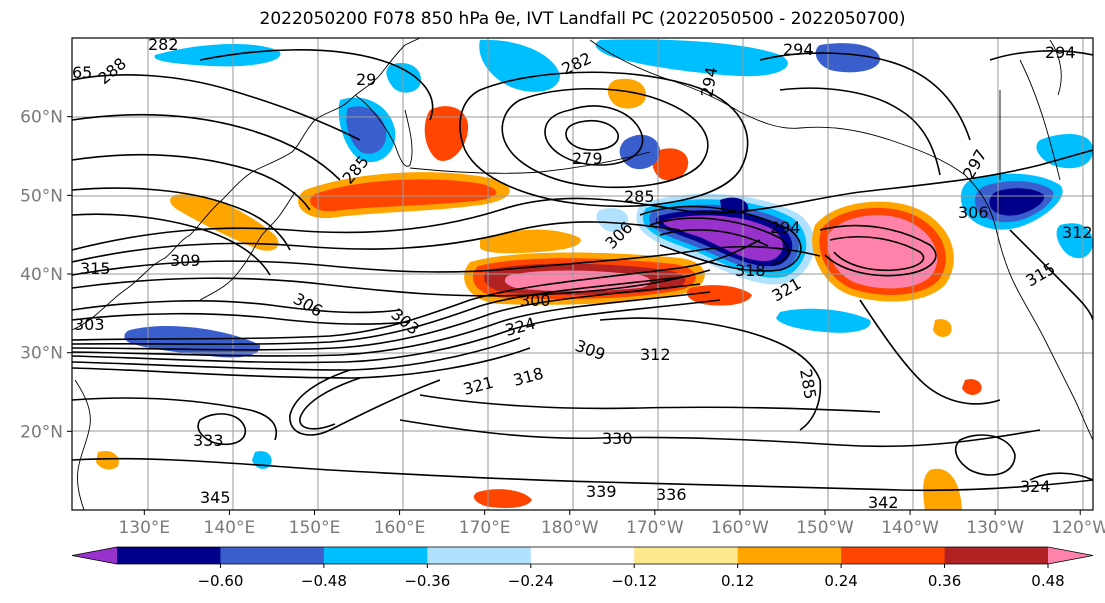 The image size is (1105, 603). What do you see at coordinates (587, 158) in the screenshot?
I see `contour-label: 279` at bounding box center [587, 158].